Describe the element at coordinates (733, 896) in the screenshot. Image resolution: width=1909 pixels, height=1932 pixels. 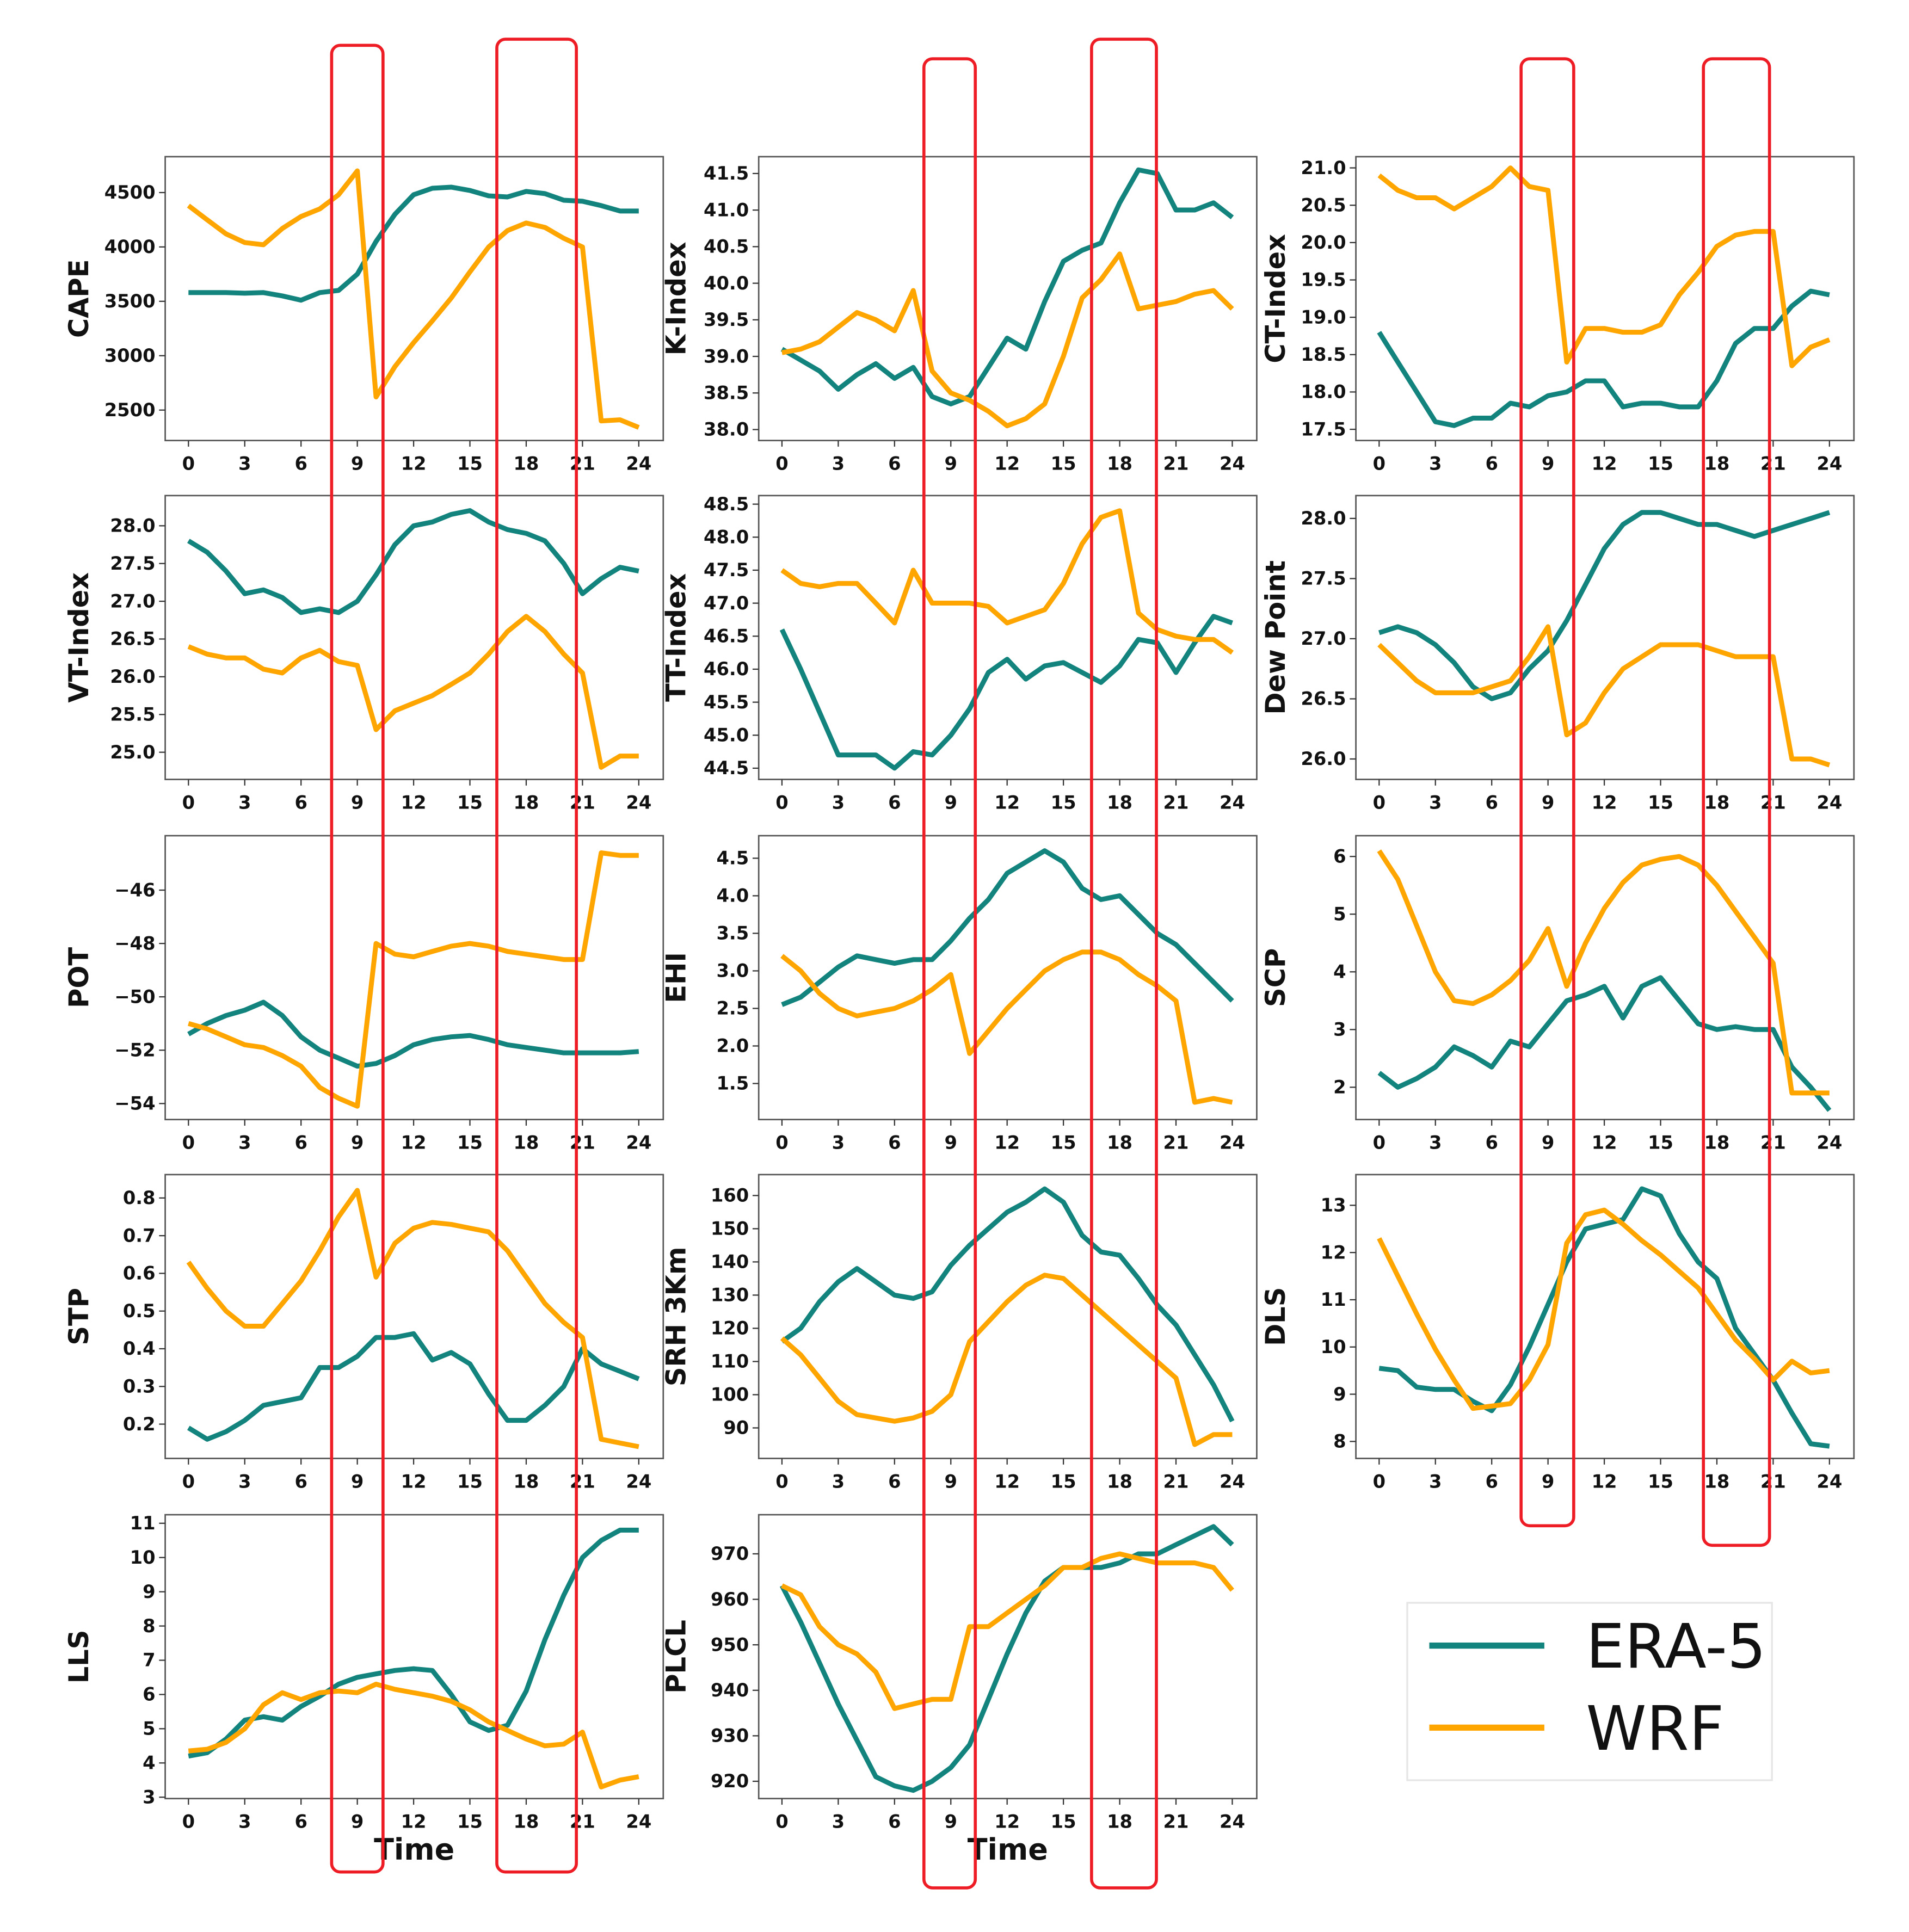
I see `y-tick-label: 4.0` at that location.